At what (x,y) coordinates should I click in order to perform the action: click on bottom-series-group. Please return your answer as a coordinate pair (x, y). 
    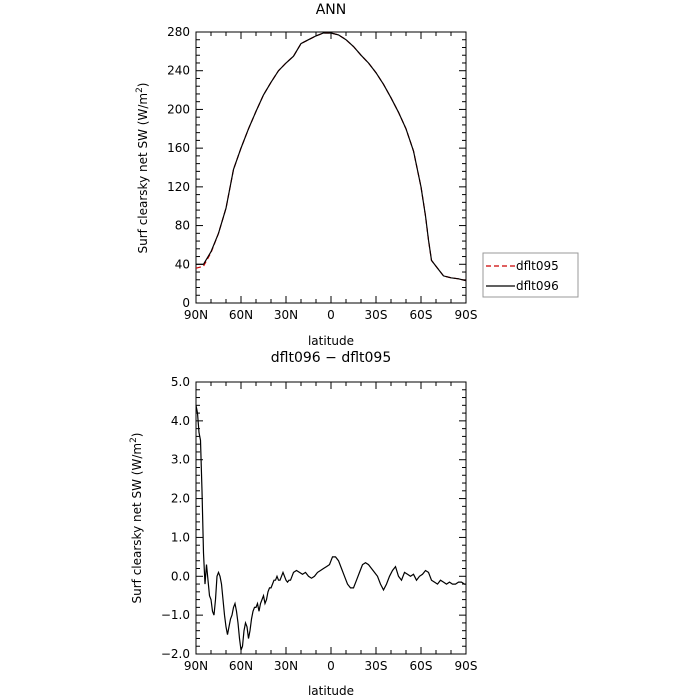
    Looking at the image, I should click on (330, 528).